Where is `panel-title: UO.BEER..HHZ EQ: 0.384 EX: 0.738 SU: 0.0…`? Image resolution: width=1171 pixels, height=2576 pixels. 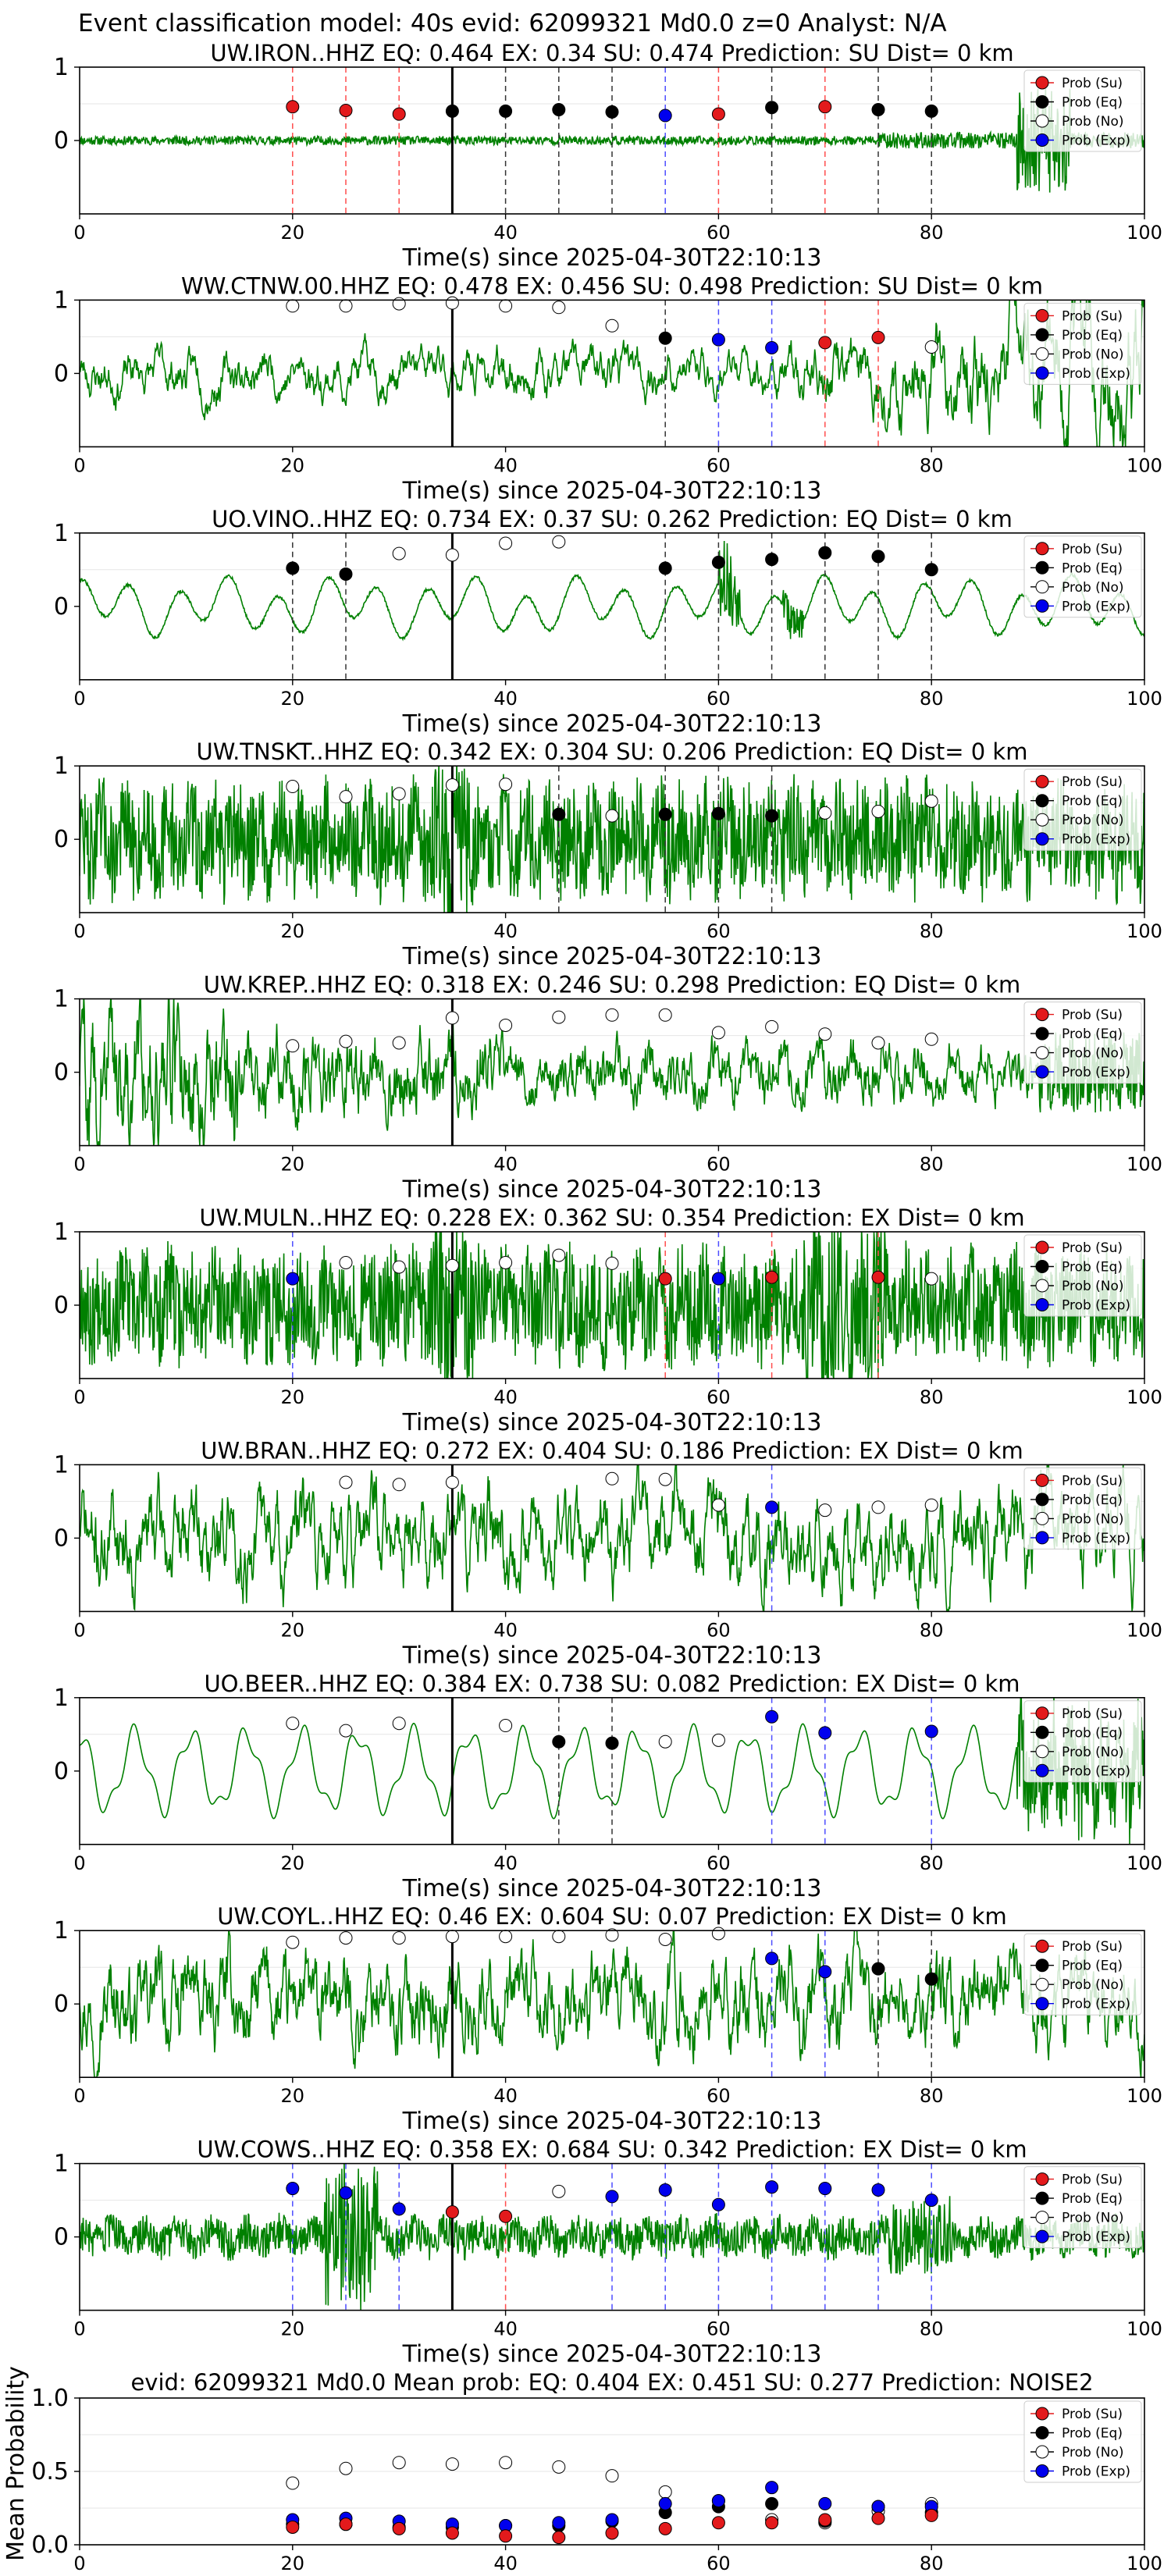
panel-title: UO.BEER..HHZ EQ: 0.384 EX: 0.738 SU: 0.0… is located at coordinates (612, 1683).